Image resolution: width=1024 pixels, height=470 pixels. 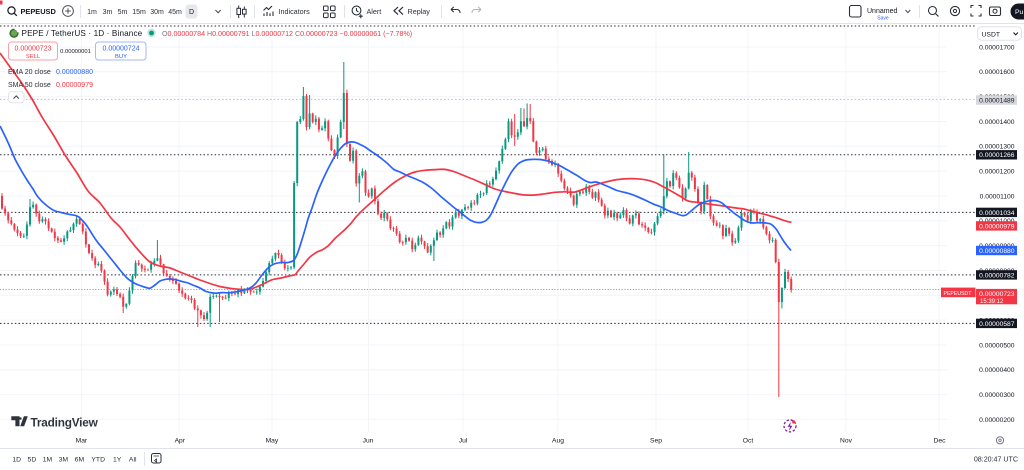 What do you see at coordinates (997, 420) in the screenshot?
I see `svg-text: 0.00000200` at bounding box center [997, 420].